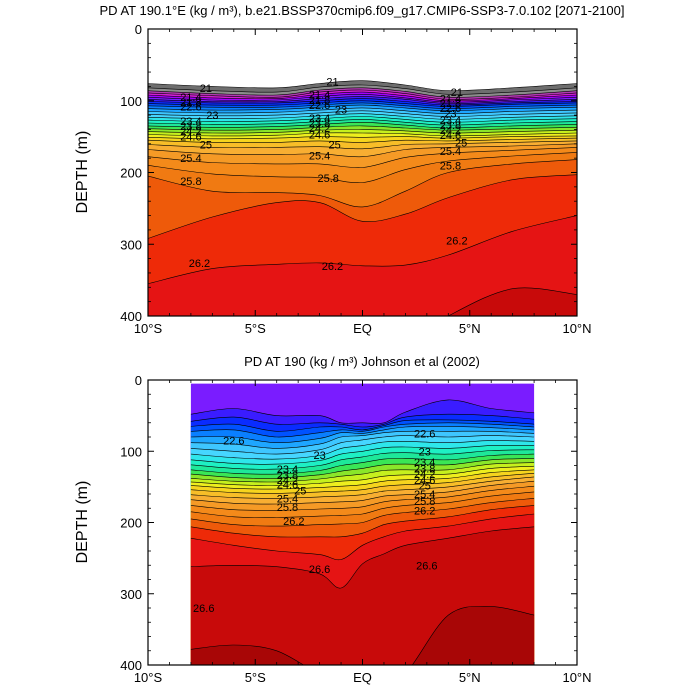 This screenshot has width=700, height=700. I want to click on panel-model-ytick-label: 300, so click(131, 244).